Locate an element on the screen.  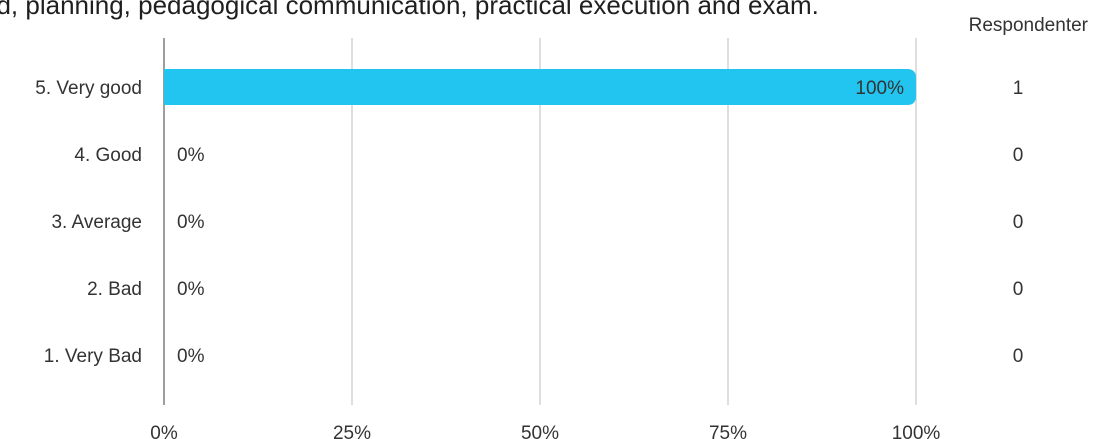
bar is located at coordinates (540, 87).